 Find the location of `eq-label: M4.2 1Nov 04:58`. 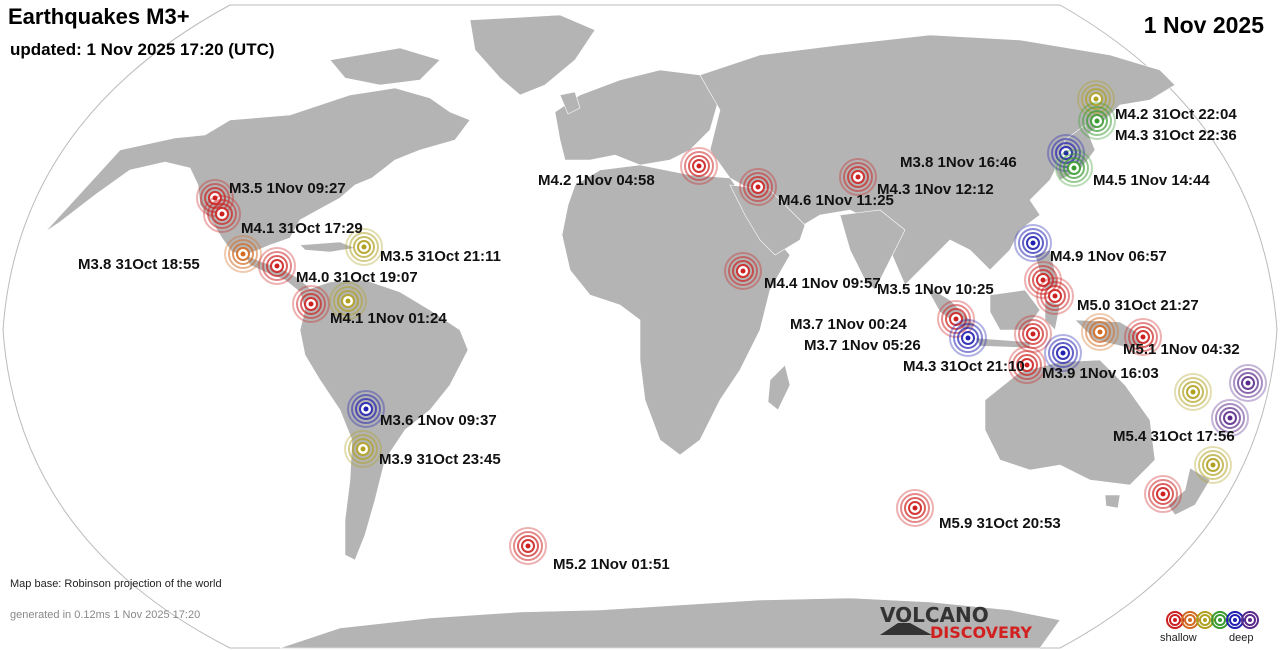

eq-label: M4.2 1Nov 04:58 is located at coordinates (596, 180).